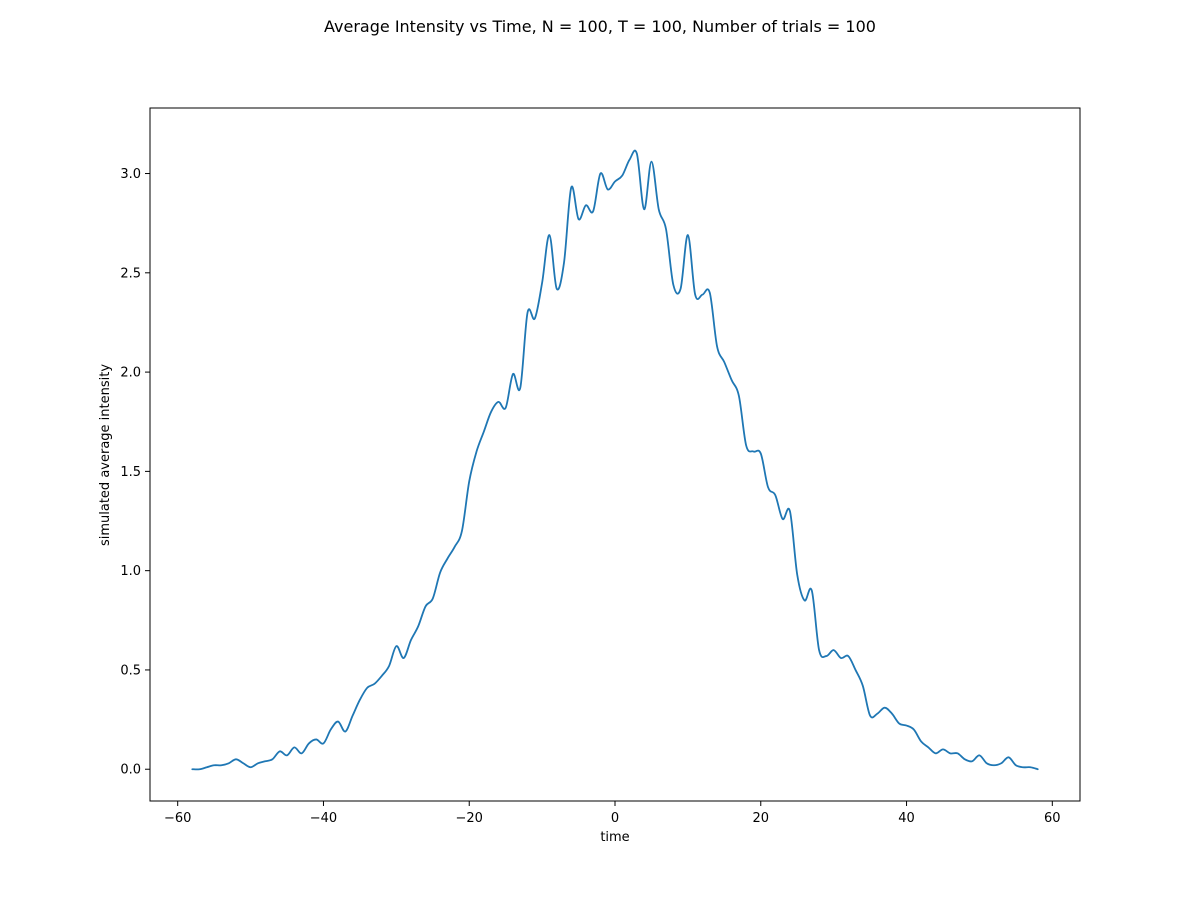  Describe the element at coordinates (130, 373) in the screenshot. I see `y-tick-label: 2.0` at that location.